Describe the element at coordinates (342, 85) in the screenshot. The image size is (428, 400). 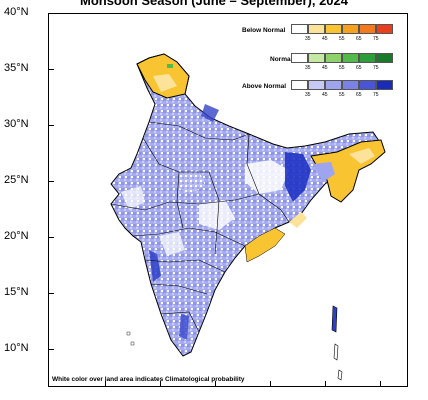
I see `legend-above-normal-bar` at that location.